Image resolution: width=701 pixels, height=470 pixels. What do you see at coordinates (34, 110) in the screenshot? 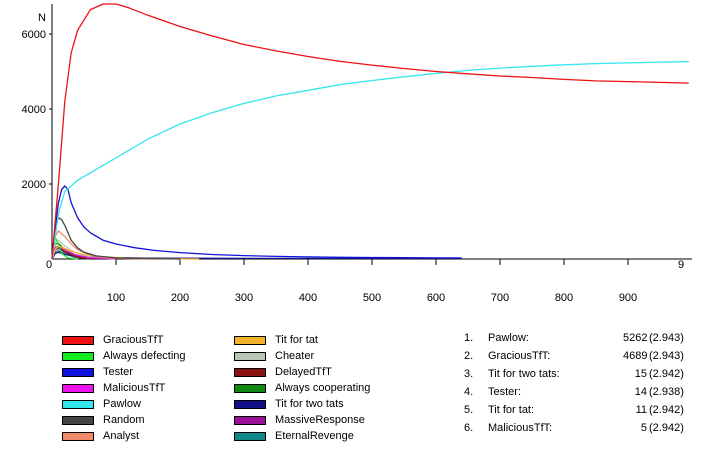
I see `y-tick-label: 4000` at bounding box center [34, 110].